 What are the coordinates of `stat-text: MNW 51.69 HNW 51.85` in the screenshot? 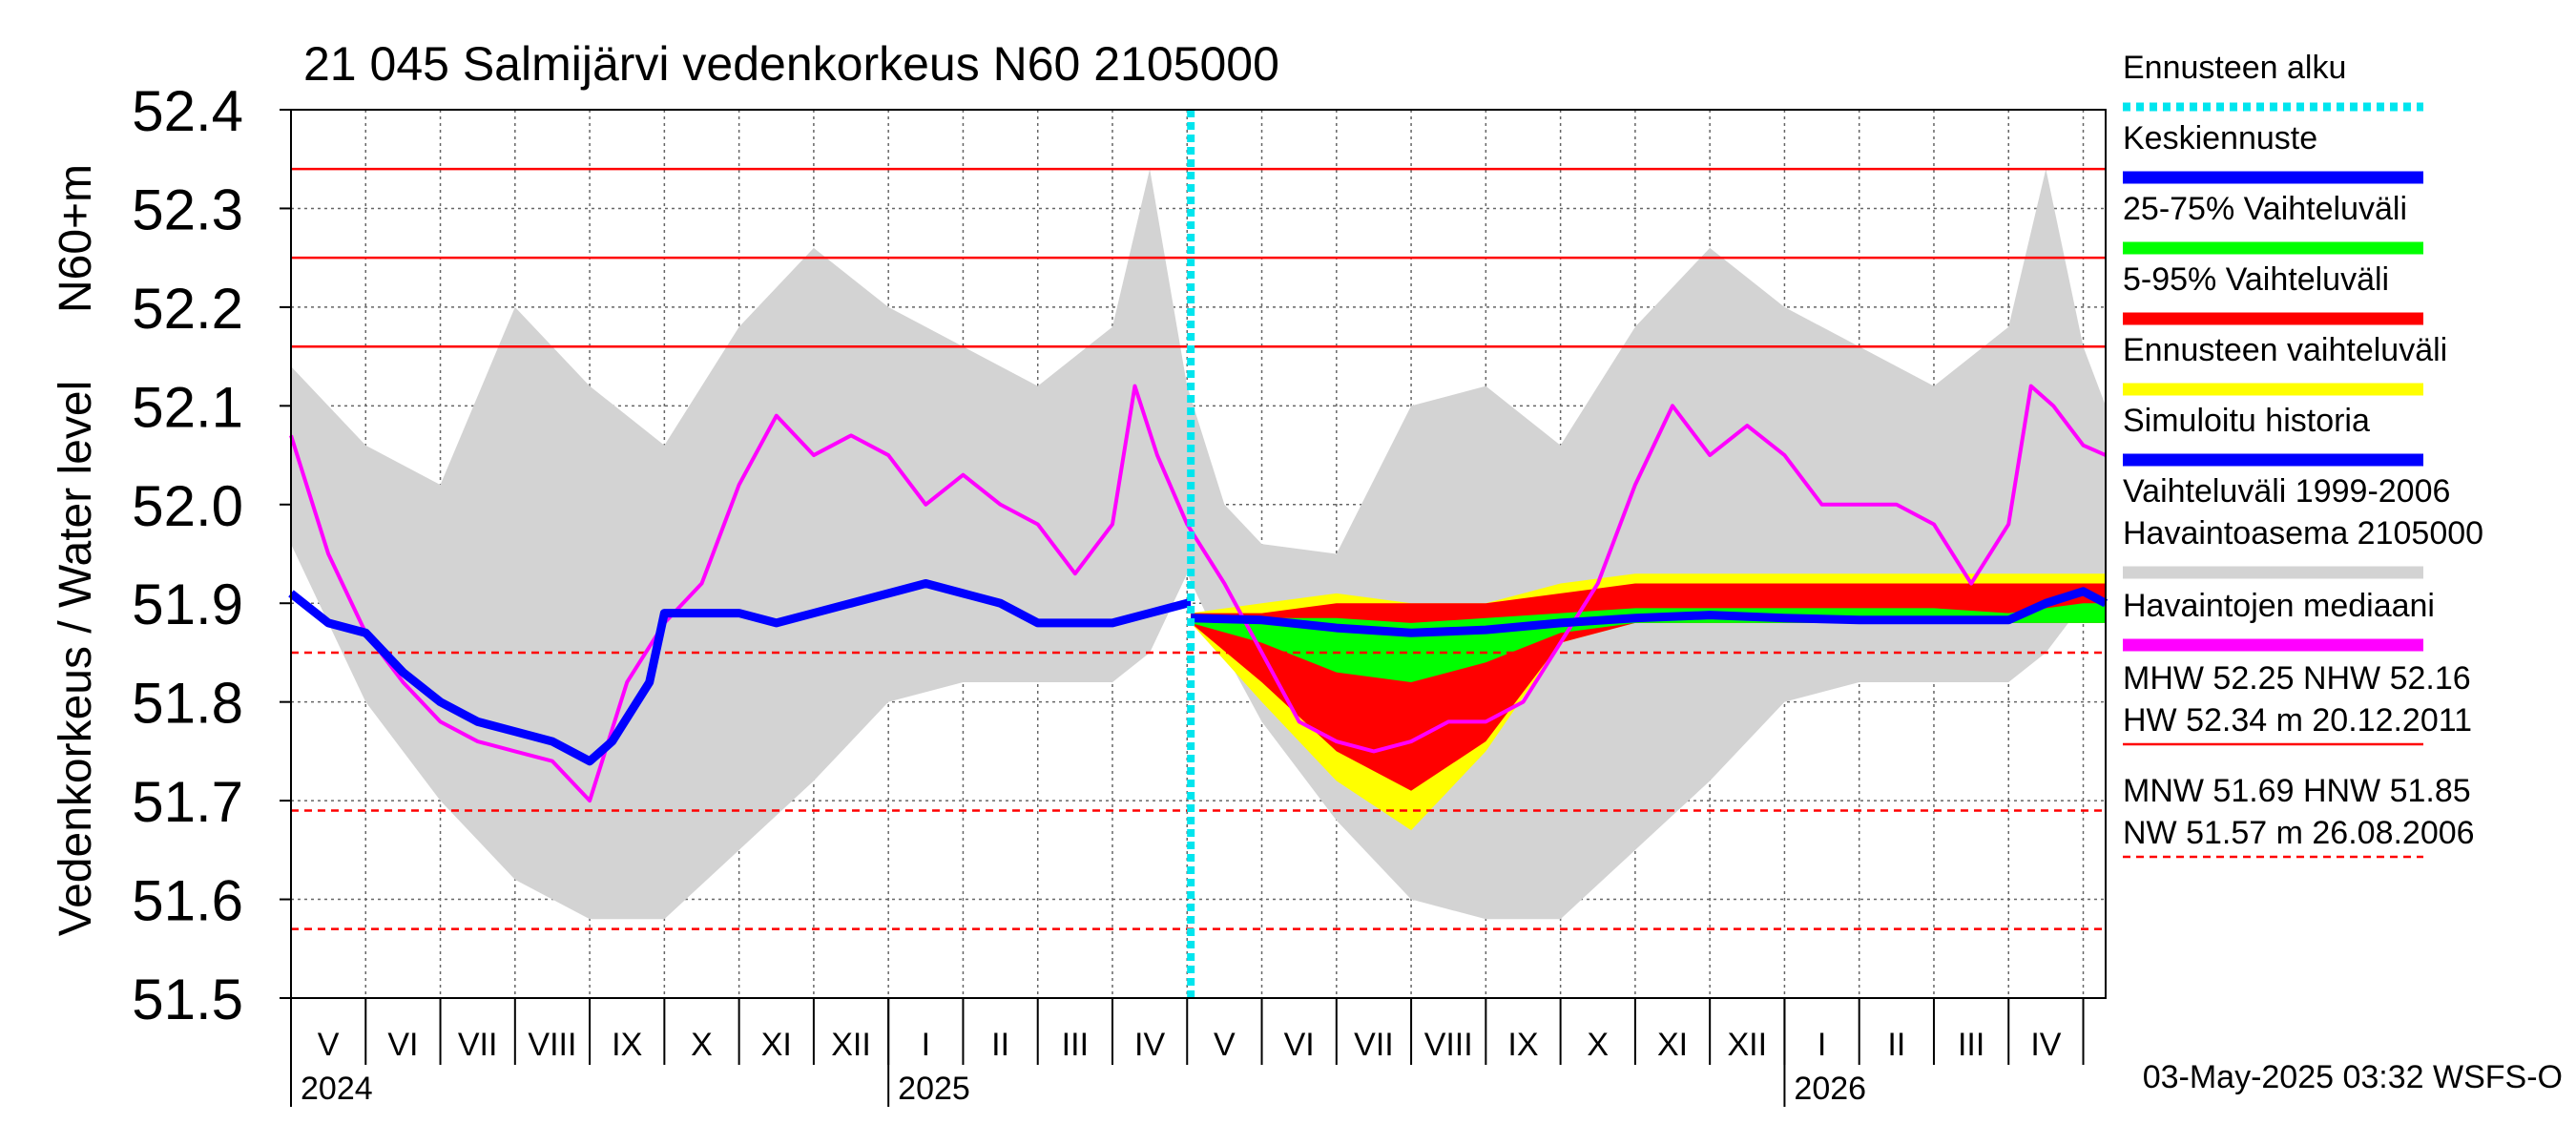 It's located at (2297, 791).